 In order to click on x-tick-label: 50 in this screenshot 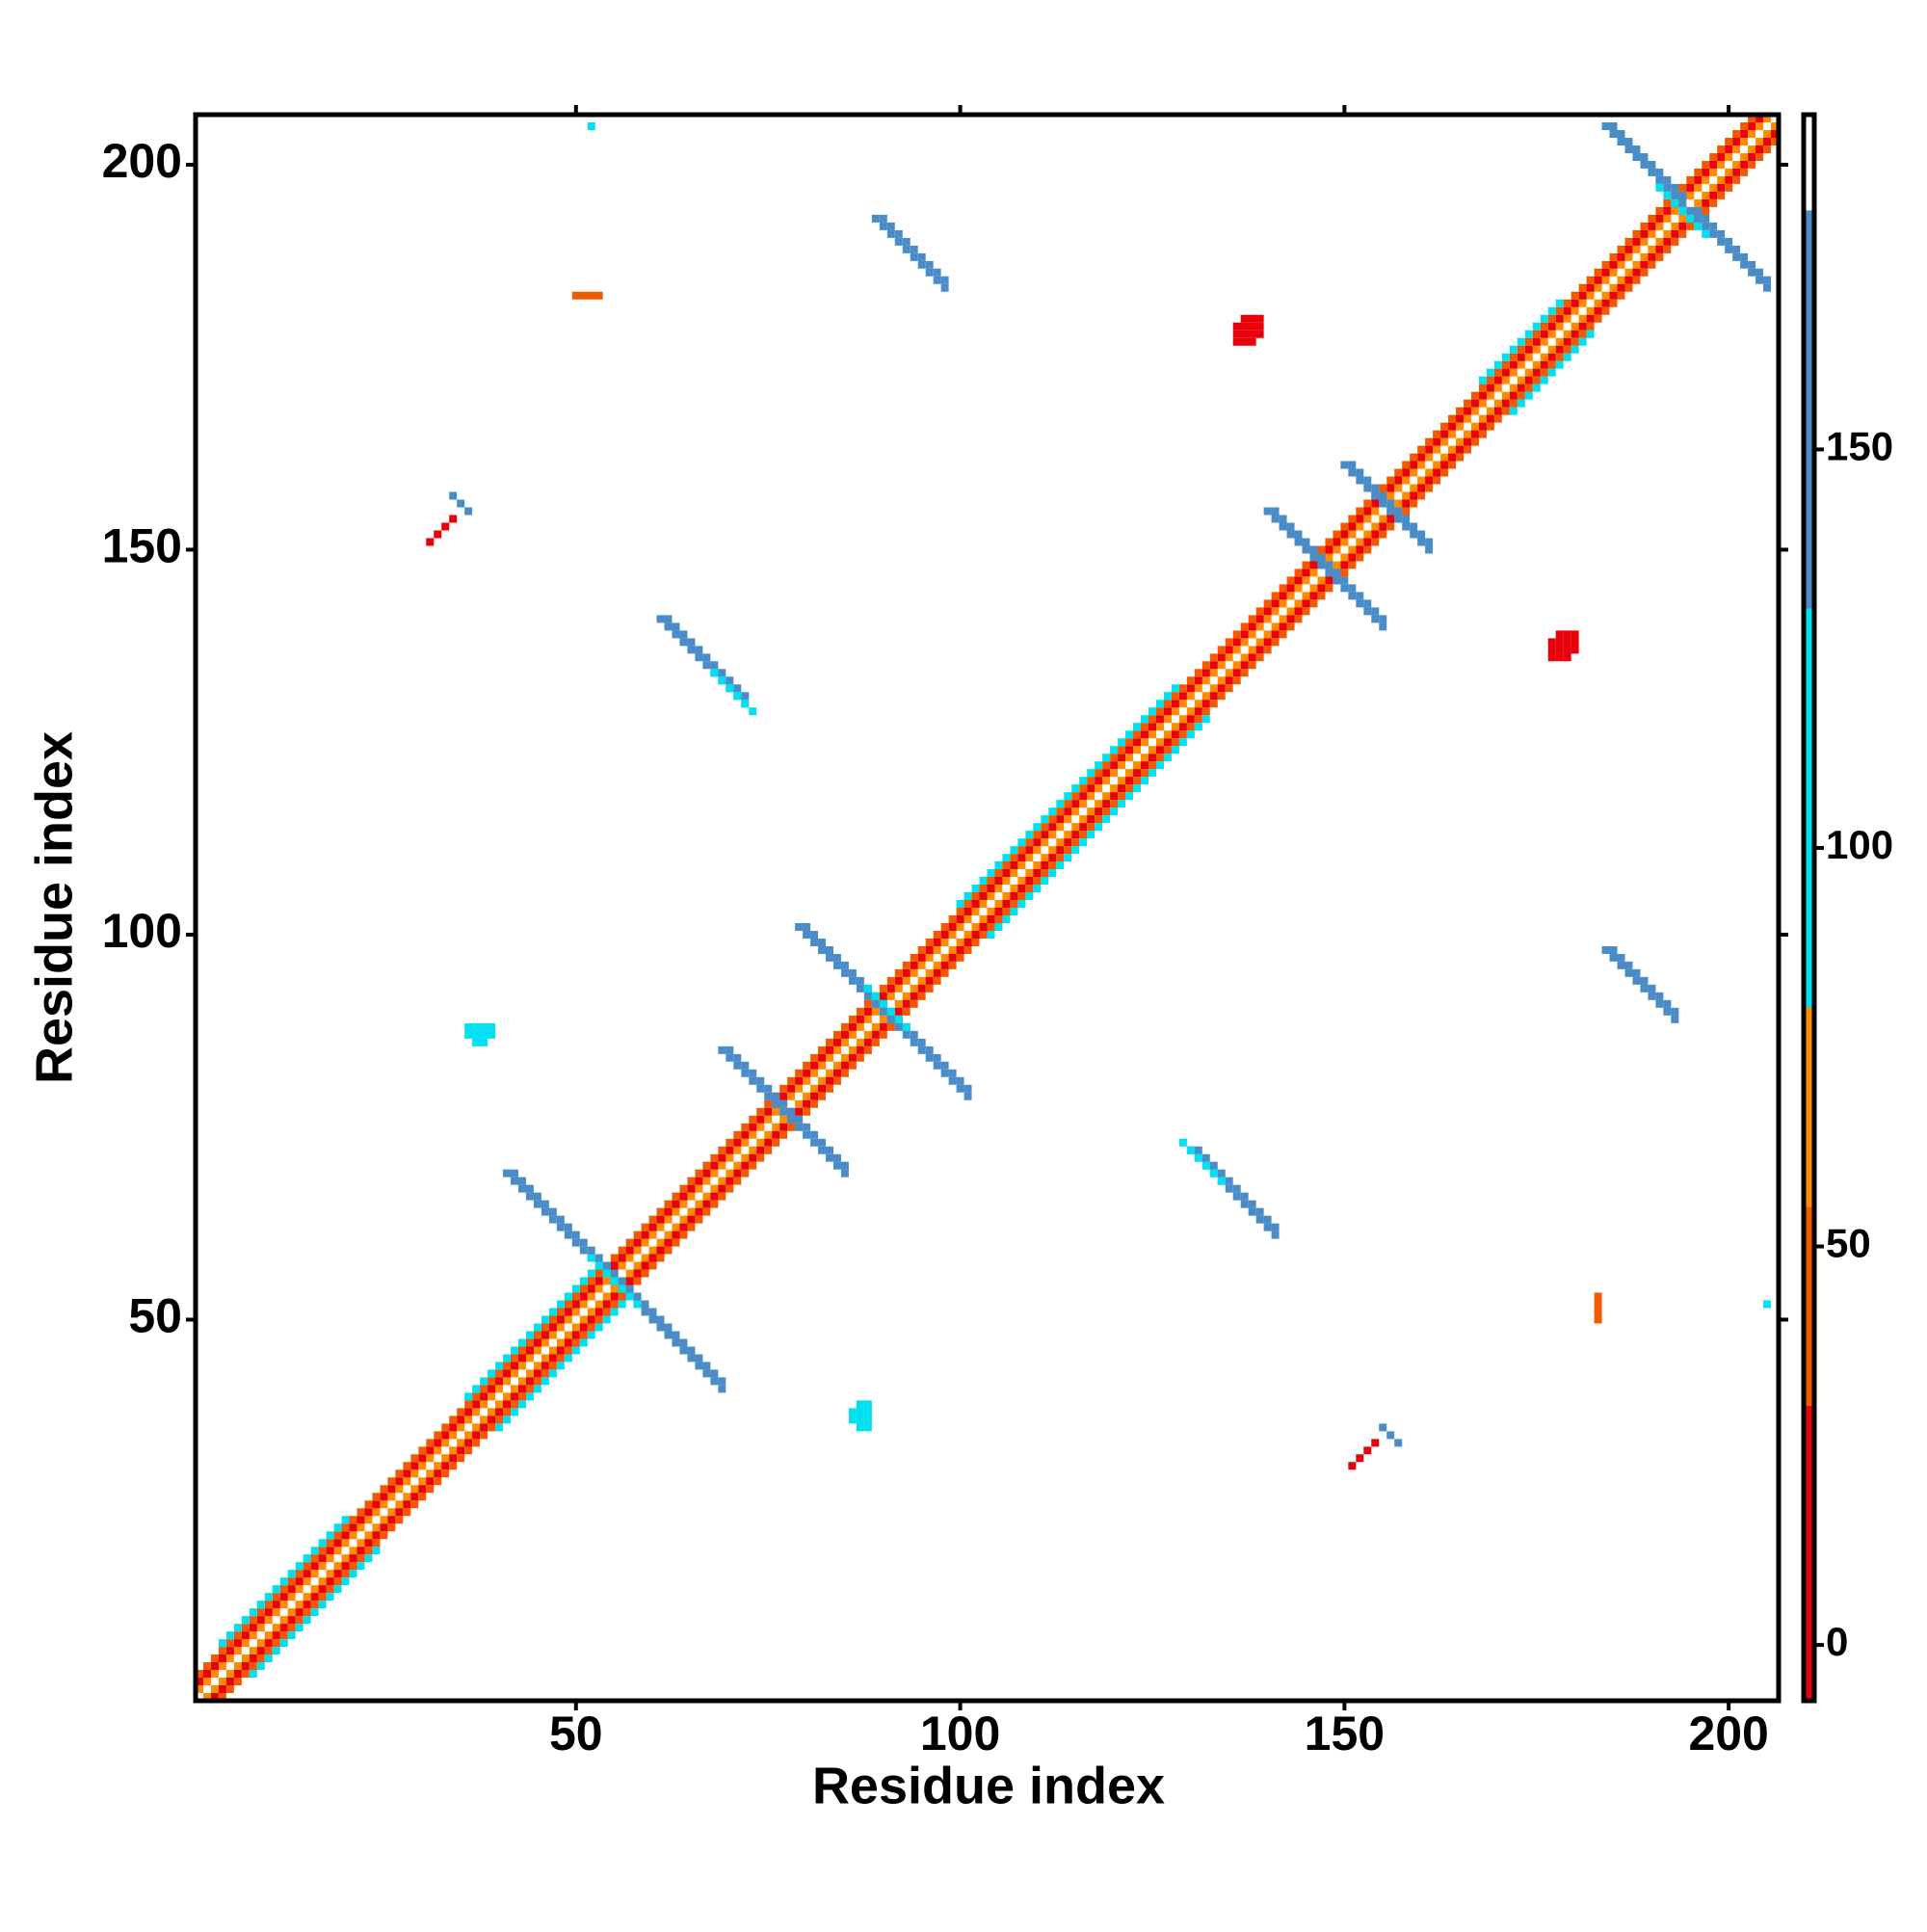, I will do `click(576, 1733)`.